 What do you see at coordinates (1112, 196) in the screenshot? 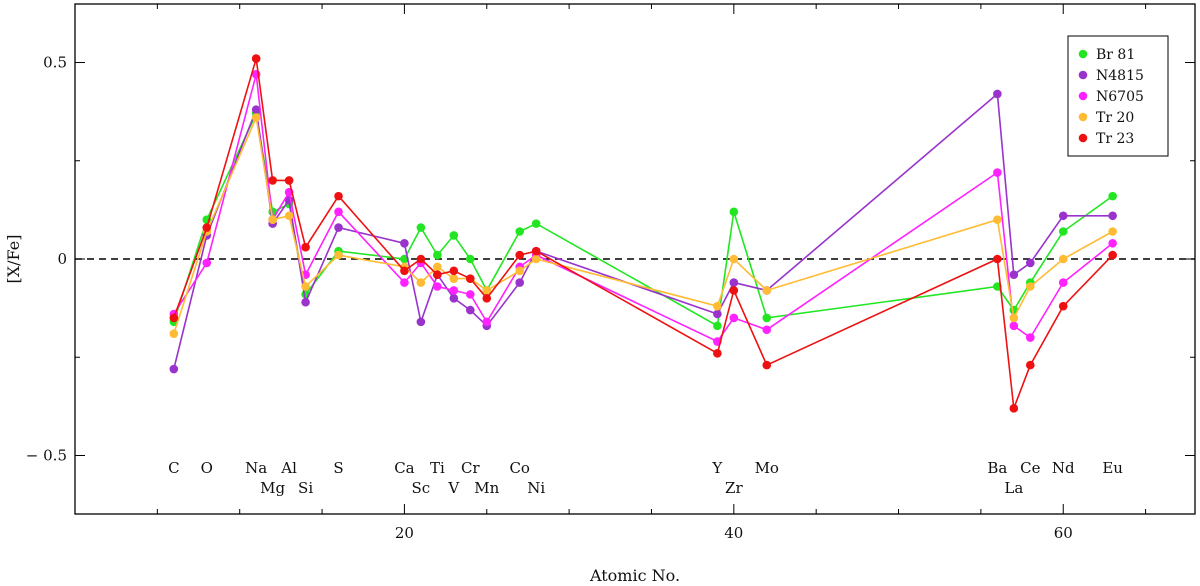
I see `point-br-81-z63` at bounding box center [1112, 196].